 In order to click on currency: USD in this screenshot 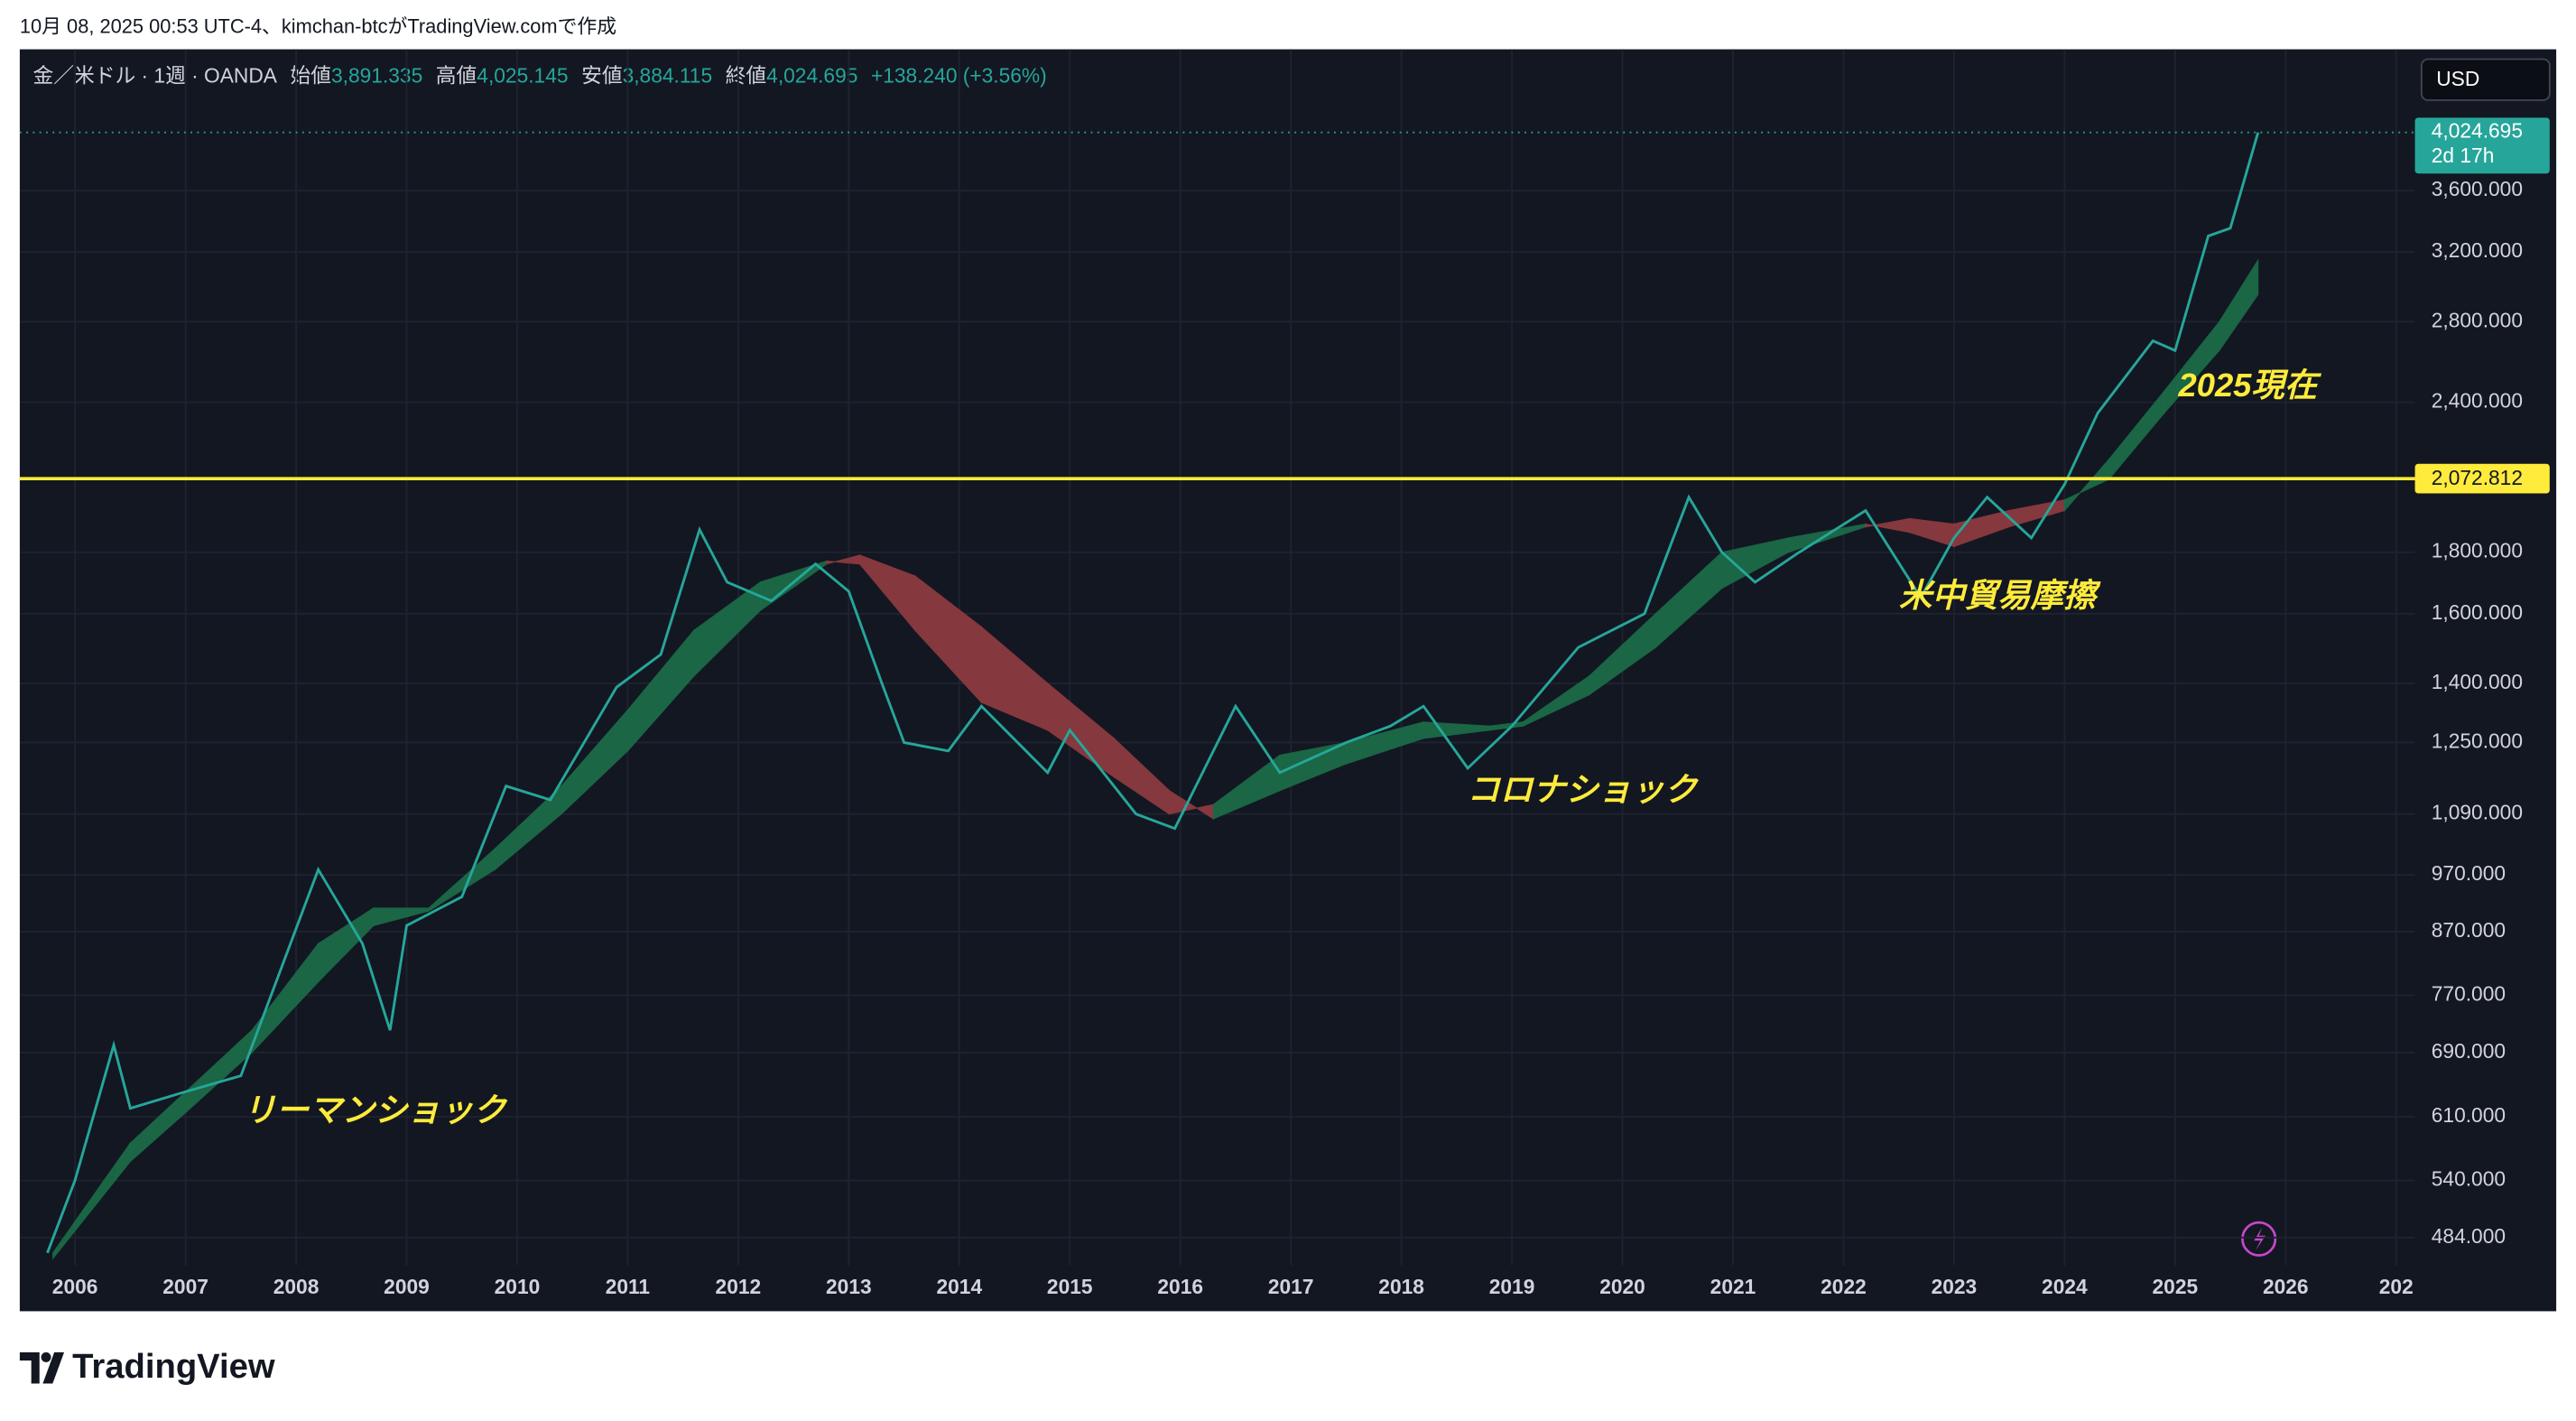, I will do `click(2457, 78)`.